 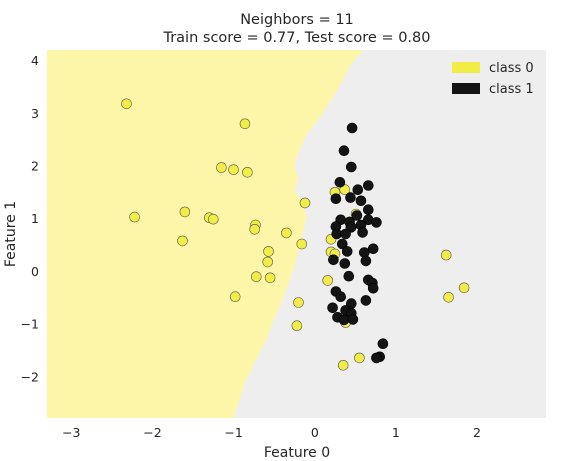 I want to click on y-tick-label: 0, so click(x=35, y=271).